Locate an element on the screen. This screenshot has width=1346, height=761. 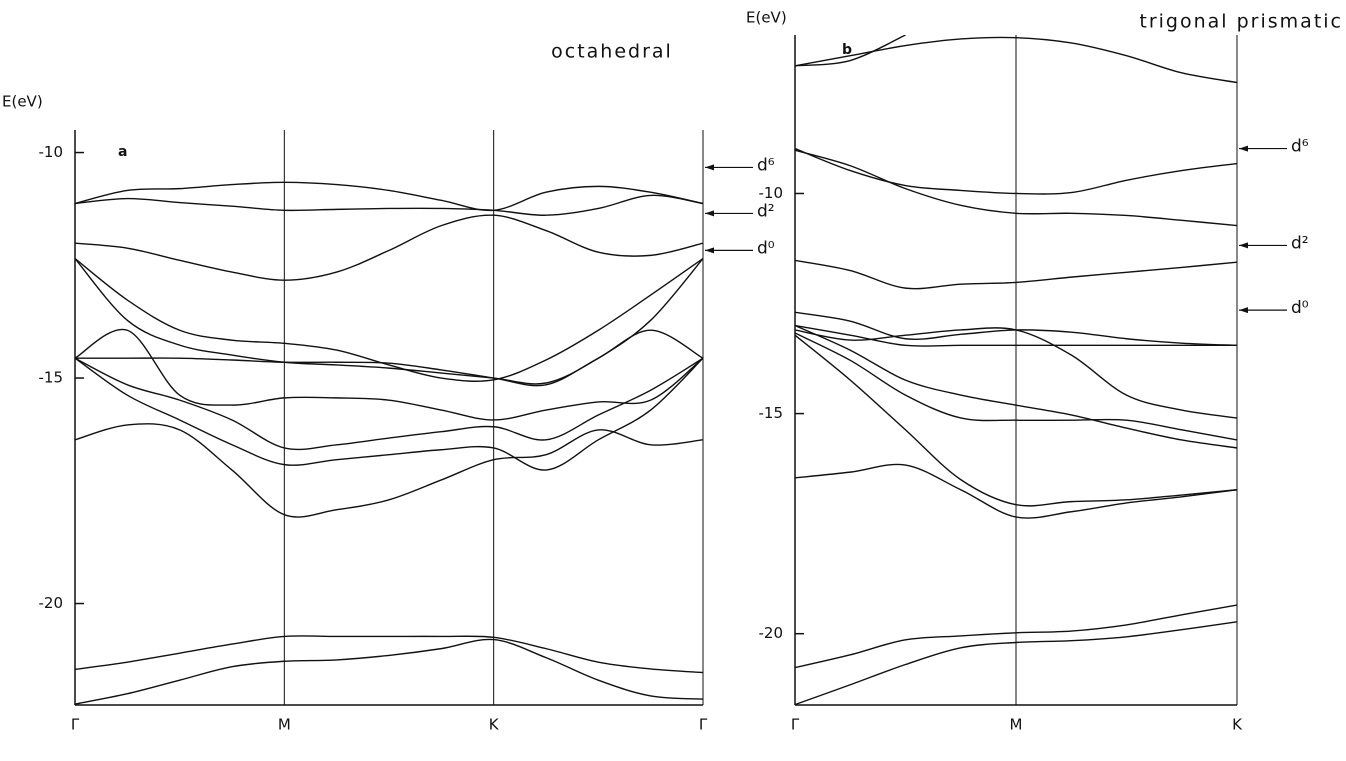
chart-title: trigonal prismatic is located at coordinates (1241, 22).